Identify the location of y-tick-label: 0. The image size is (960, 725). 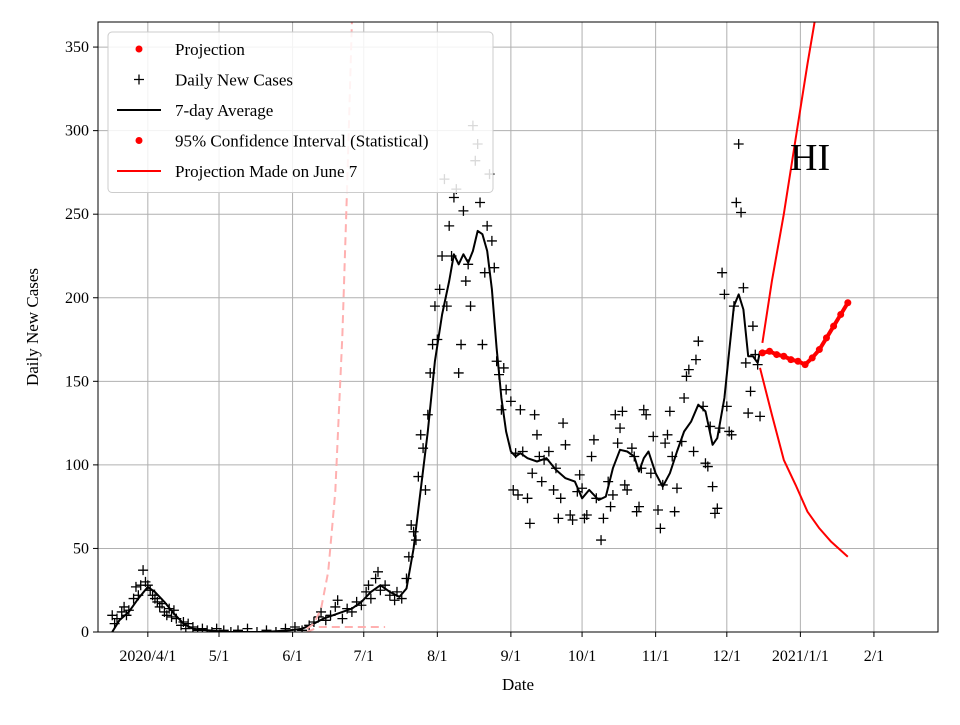
(85, 632).